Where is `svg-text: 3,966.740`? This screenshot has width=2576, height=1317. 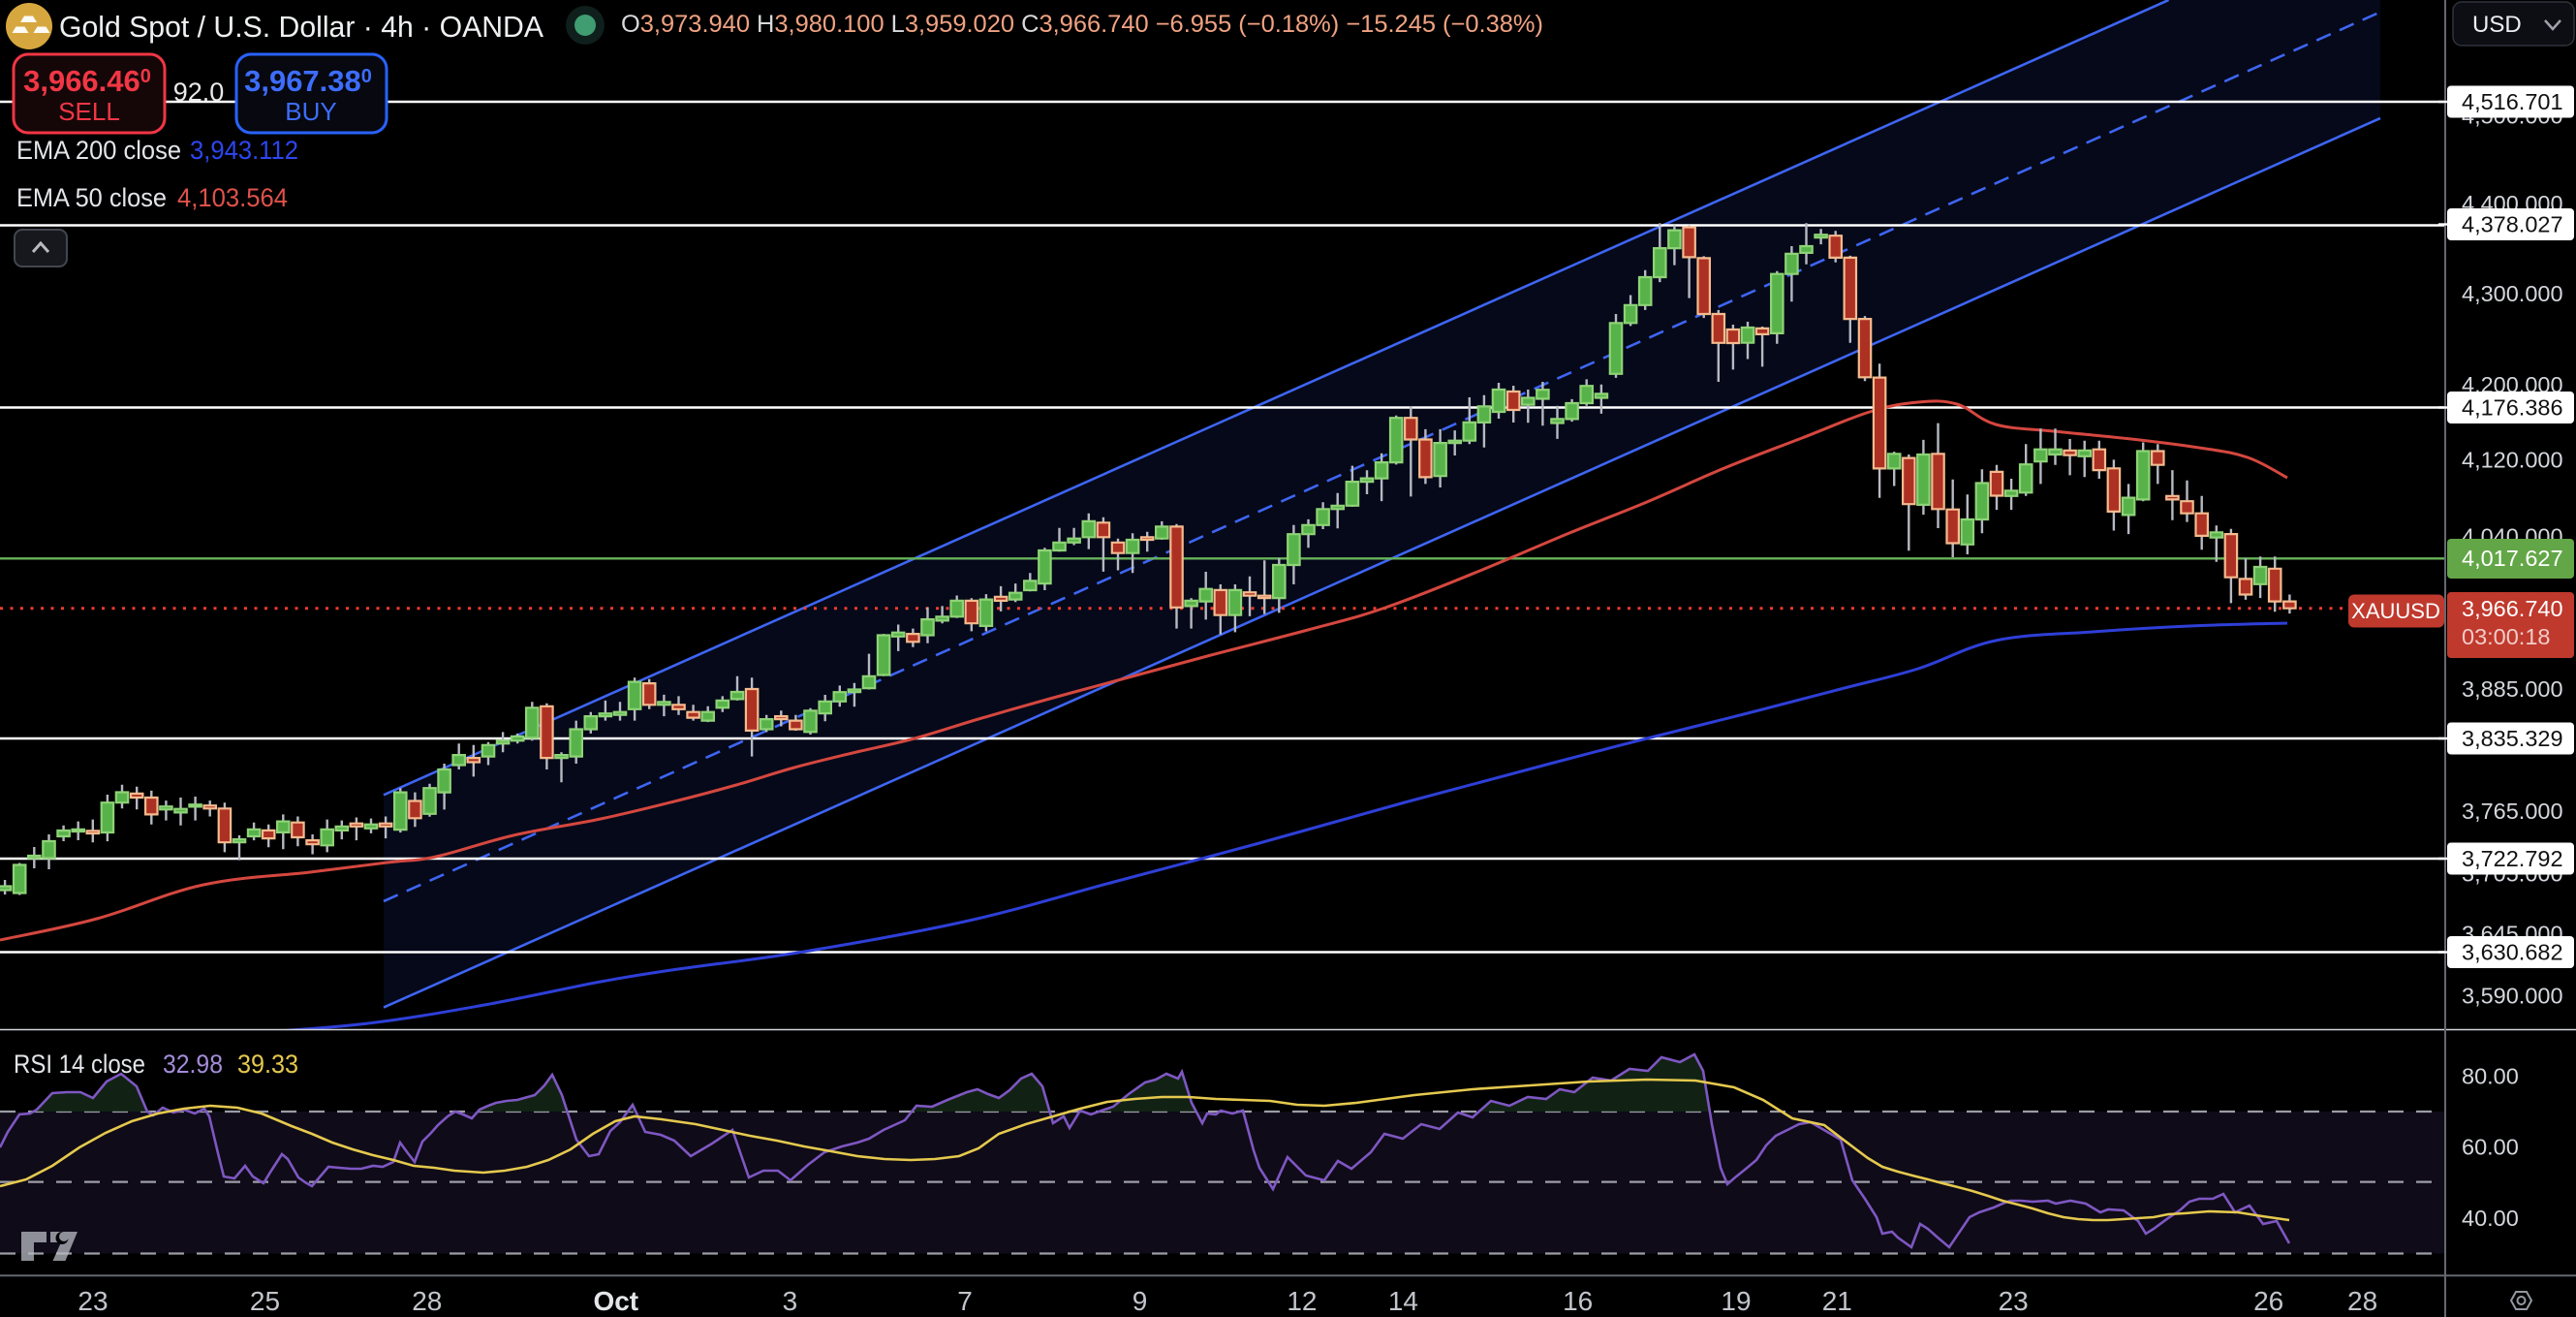 svg-text: 3,966.740 is located at coordinates (2512, 608).